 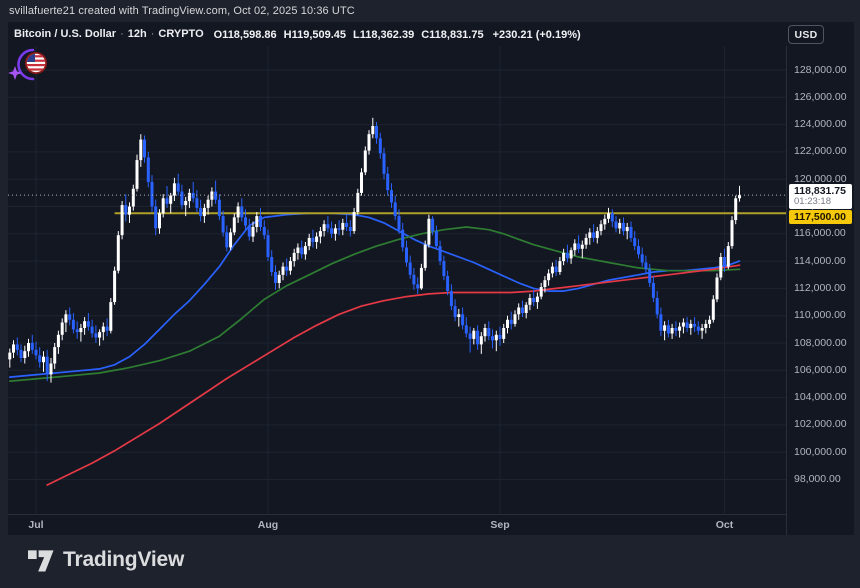 I want to click on price-tick-label: 116,000.00, so click(x=820, y=233).